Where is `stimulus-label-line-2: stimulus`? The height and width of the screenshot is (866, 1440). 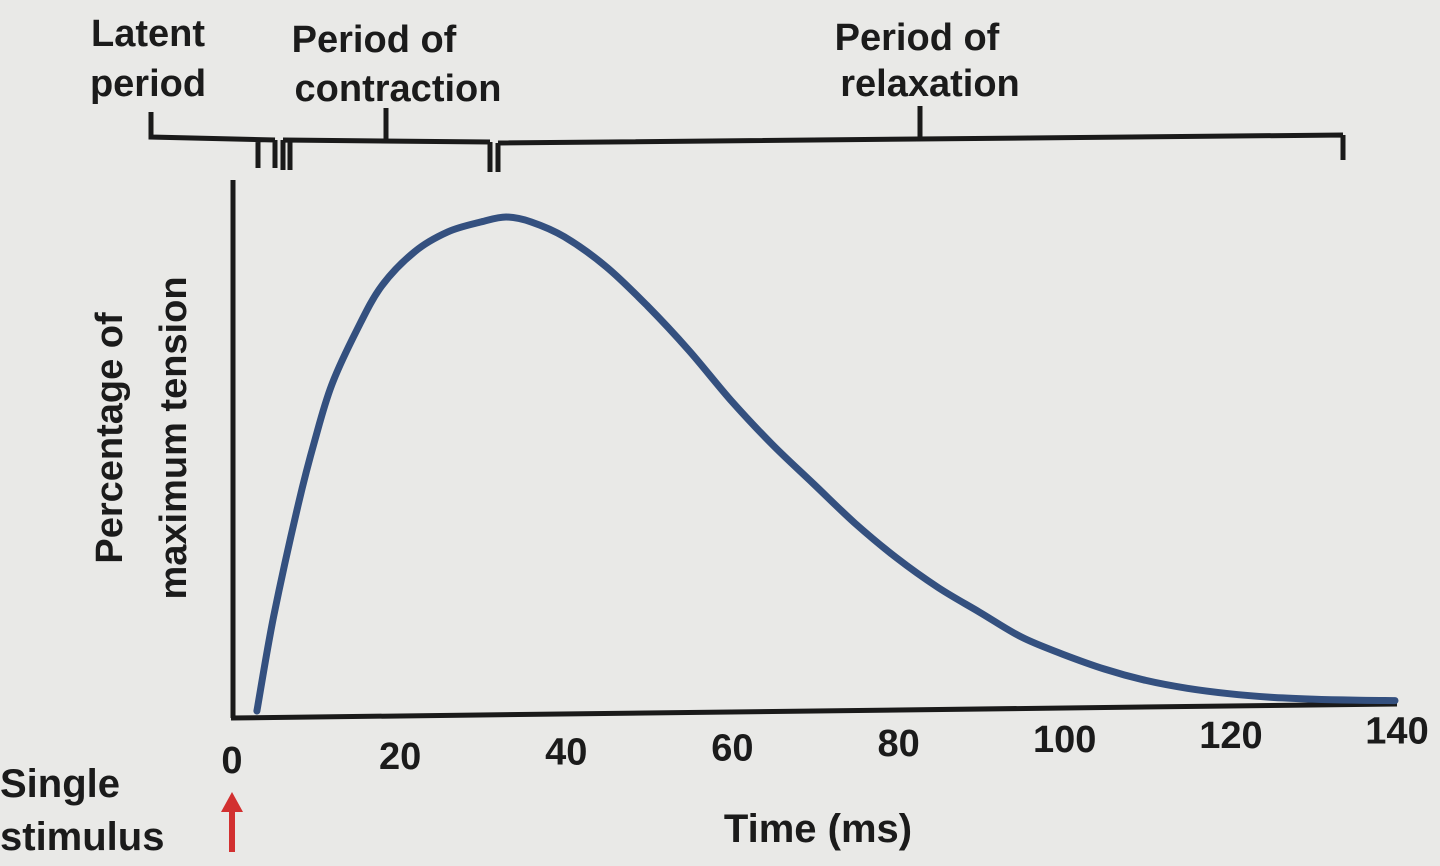
stimulus-label-line-2: stimulus is located at coordinates (82, 837).